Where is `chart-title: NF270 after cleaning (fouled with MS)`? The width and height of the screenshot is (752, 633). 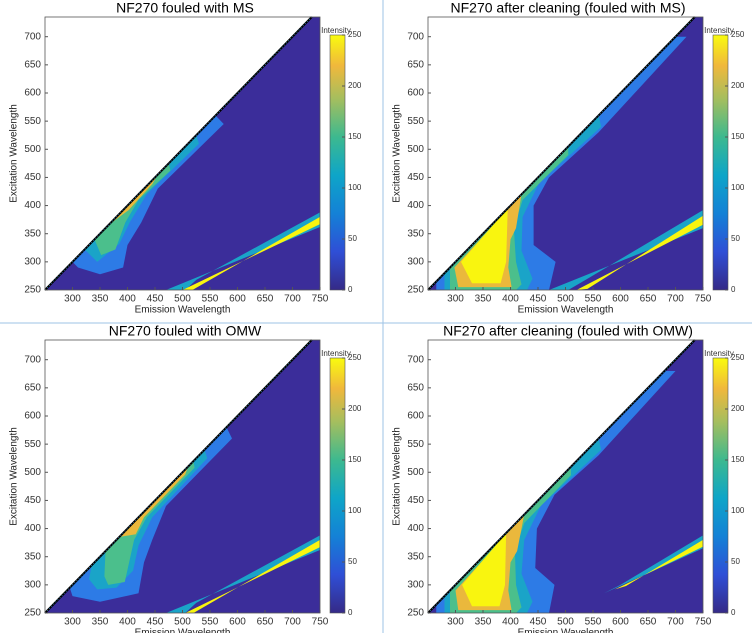
chart-title: NF270 after cleaning (fouled with MS) is located at coordinates (568, 8).